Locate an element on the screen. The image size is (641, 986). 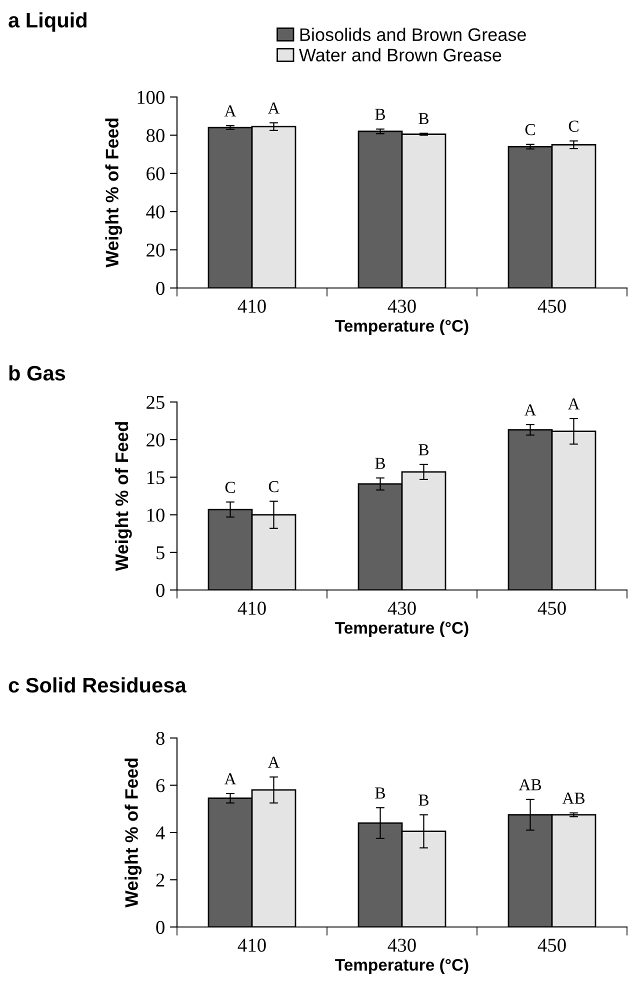
chart-title: c Solid Residuesa is located at coordinates (97, 685).